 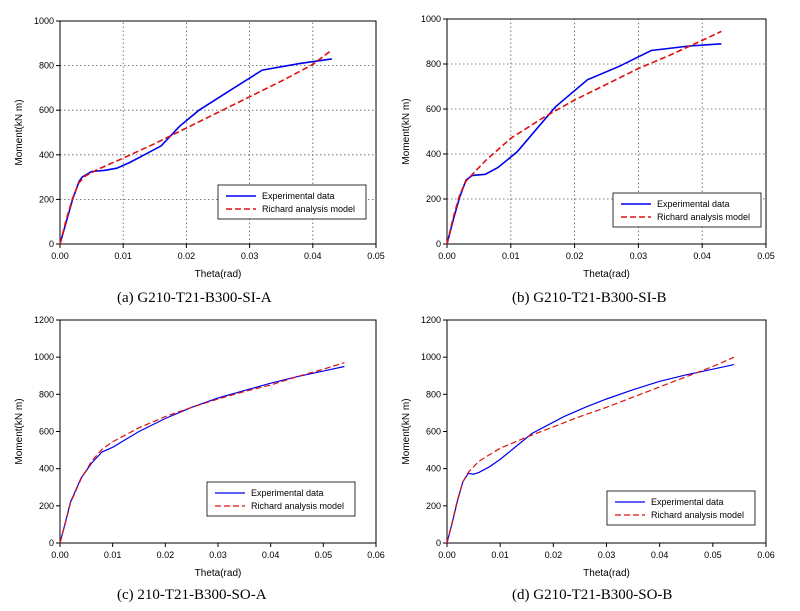 I want to click on caption-b: (b) G210-T21-B300-SI-B, so click(x=589, y=298).